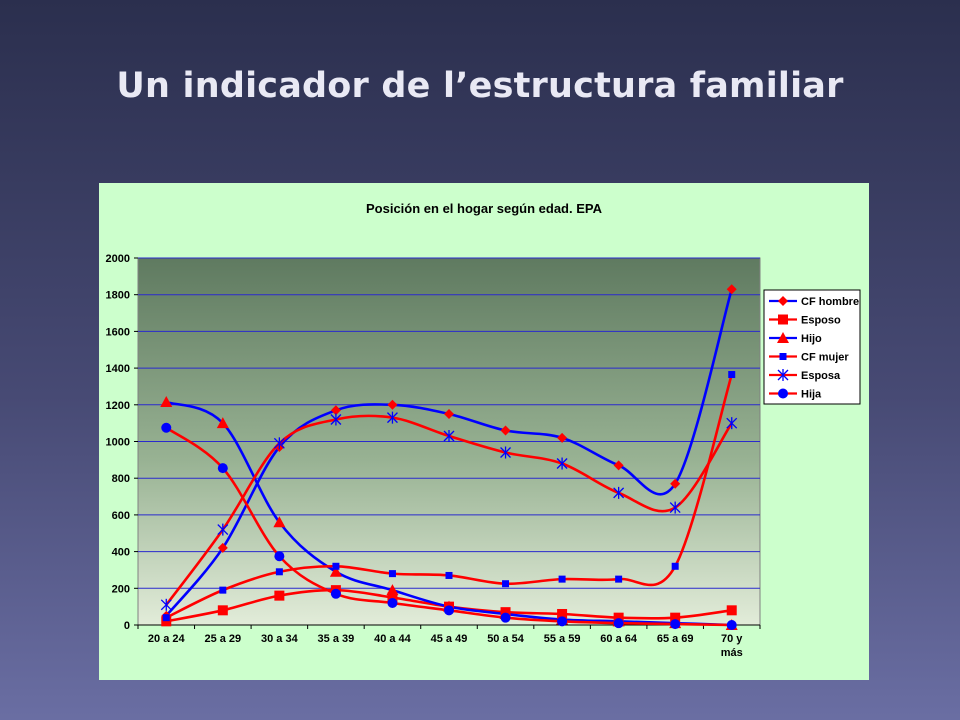 The height and width of the screenshot is (720, 960). I want to click on legend-marker-esposo, so click(783, 319).